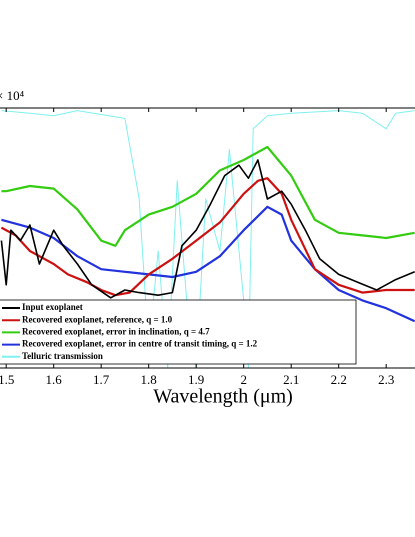 This screenshot has height=537, width=415. What do you see at coordinates (196, 379) in the screenshot?
I see `x-tick-label: 1.9` at bounding box center [196, 379].